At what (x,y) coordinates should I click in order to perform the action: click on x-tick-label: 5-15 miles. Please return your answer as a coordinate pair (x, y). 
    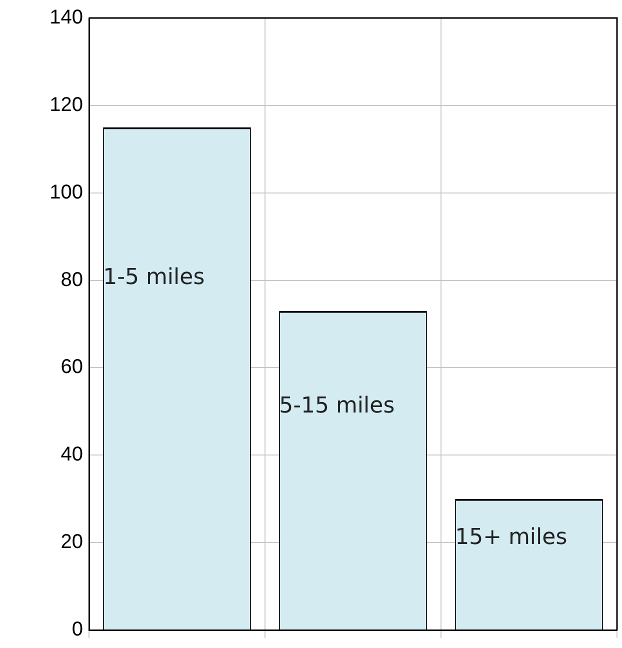
    Looking at the image, I should click on (337, 405).